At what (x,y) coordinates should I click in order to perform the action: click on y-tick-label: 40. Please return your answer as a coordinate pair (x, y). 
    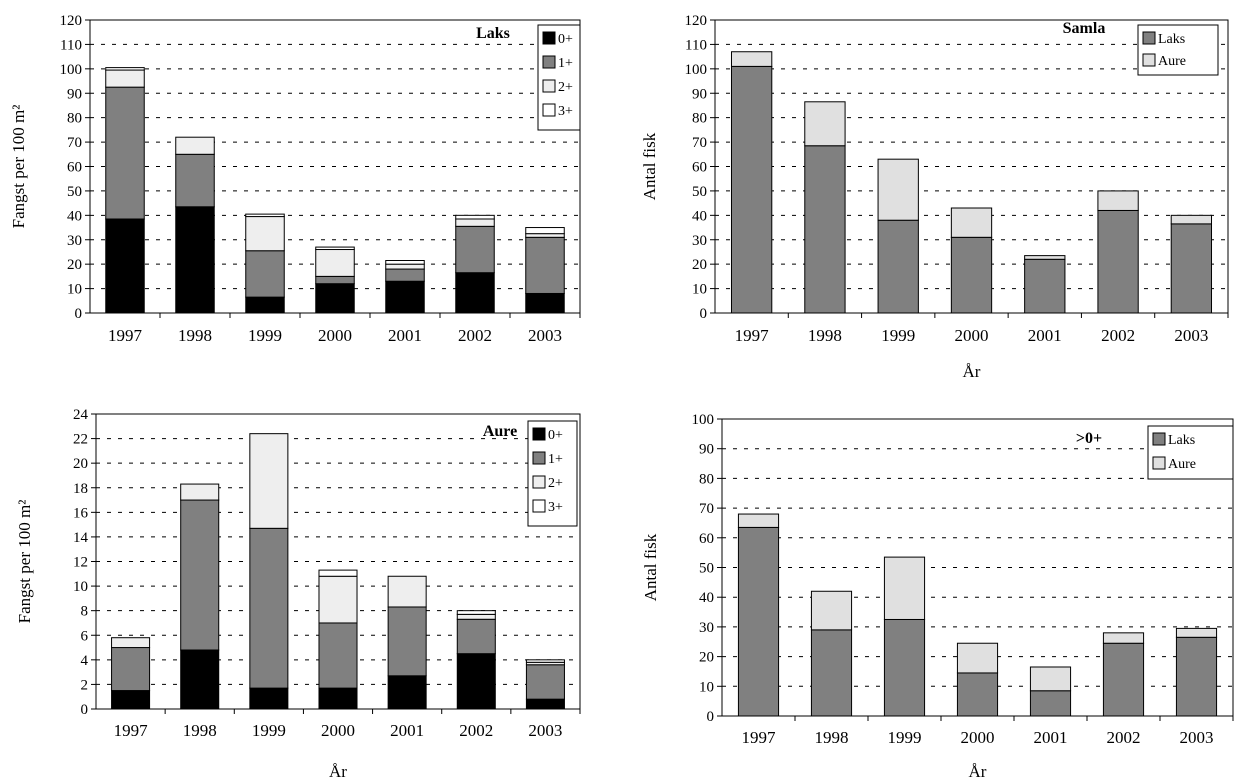
    Looking at the image, I should click on (74, 216).